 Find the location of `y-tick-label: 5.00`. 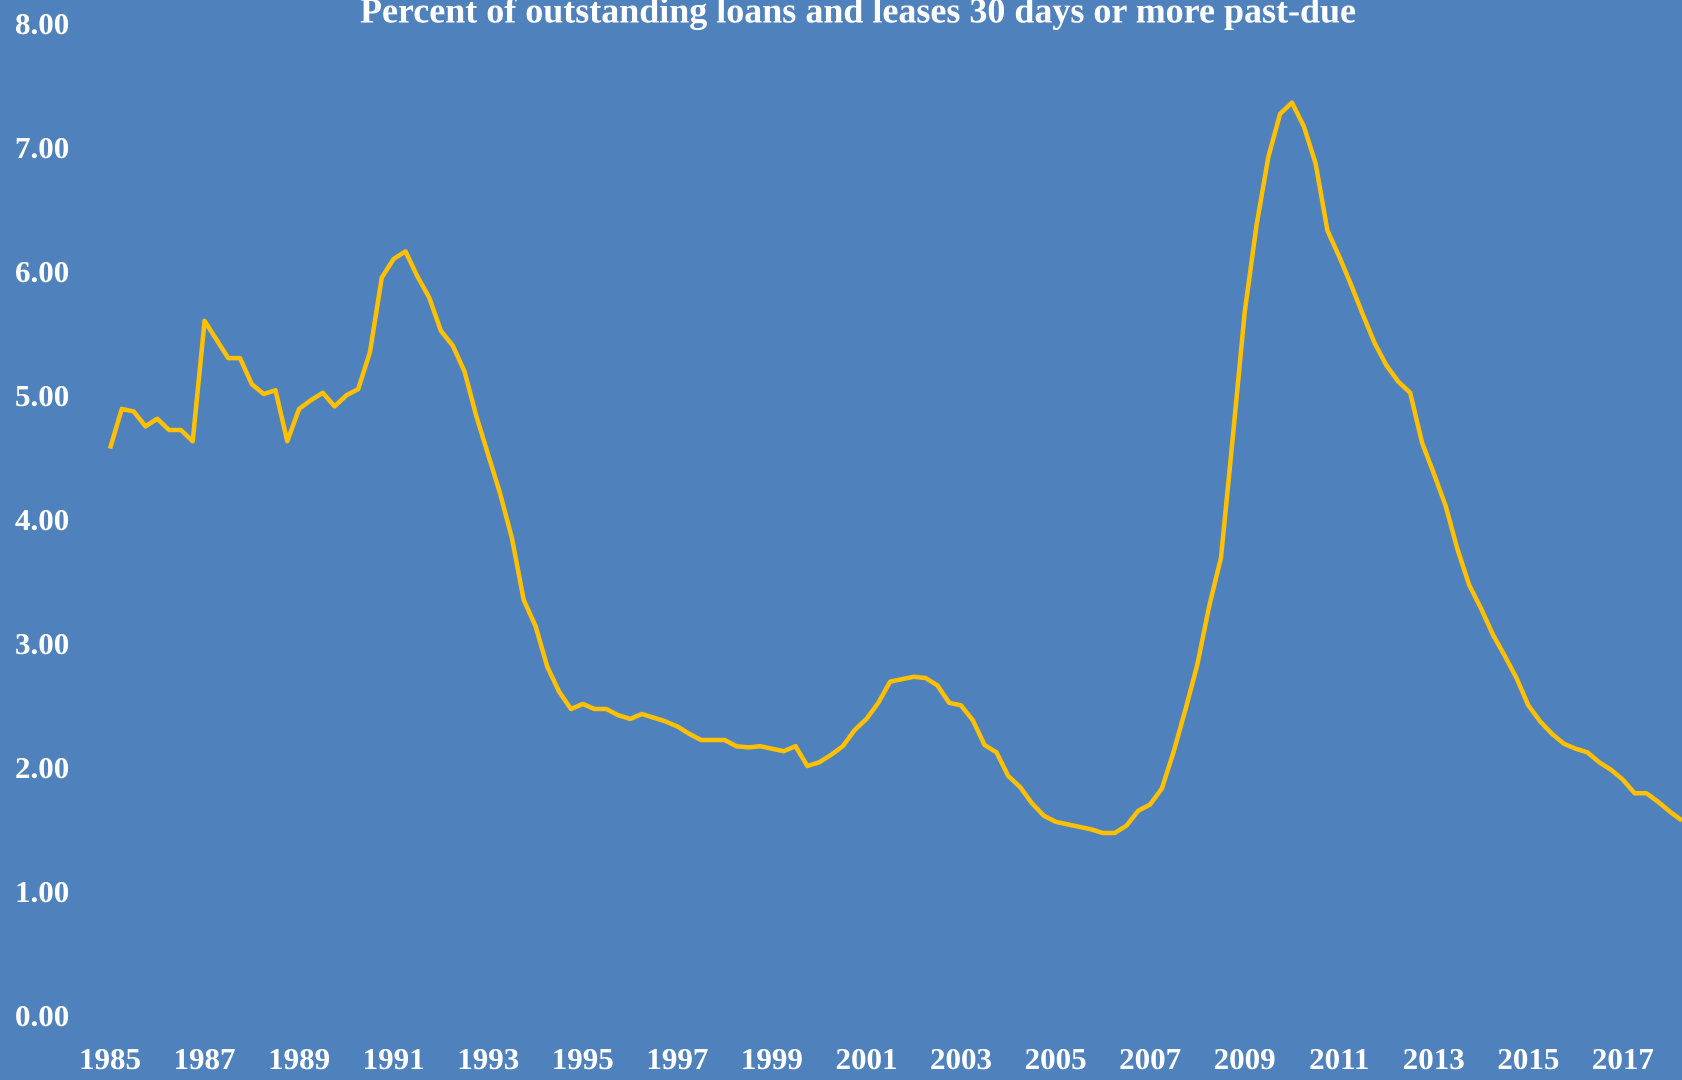

y-tick-label: 5.00 is located at coordinates (42, 395).